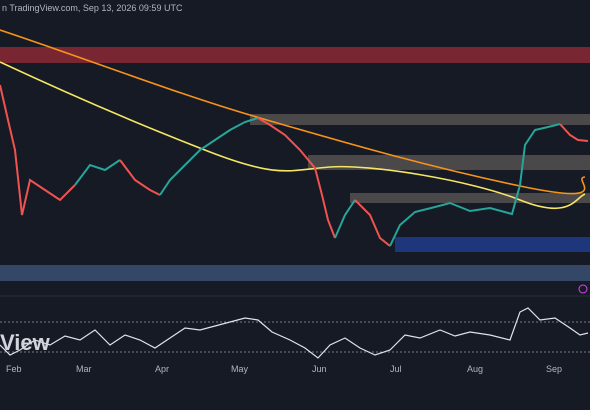 This screenshot has height=410, width=590. What do you see at coordinates (162, 369) in the screenshot?
I see `x-tick-label: Apr` at bounding box center [162, 369].